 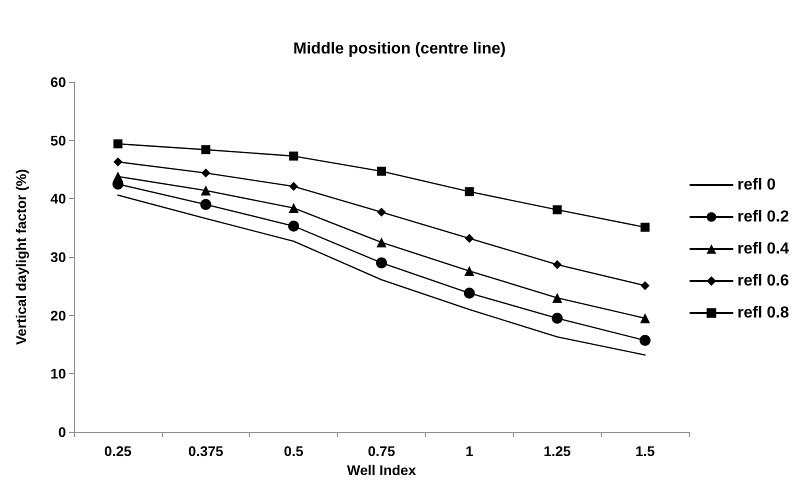 I want to click on legend-label: refl 0.4, so click(x=763, y=249).